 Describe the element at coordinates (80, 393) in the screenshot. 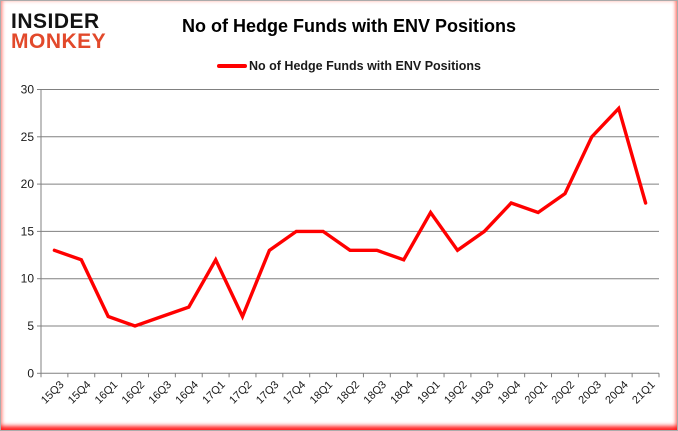

I see `x-axis-category-label: 15Q4` at that location.